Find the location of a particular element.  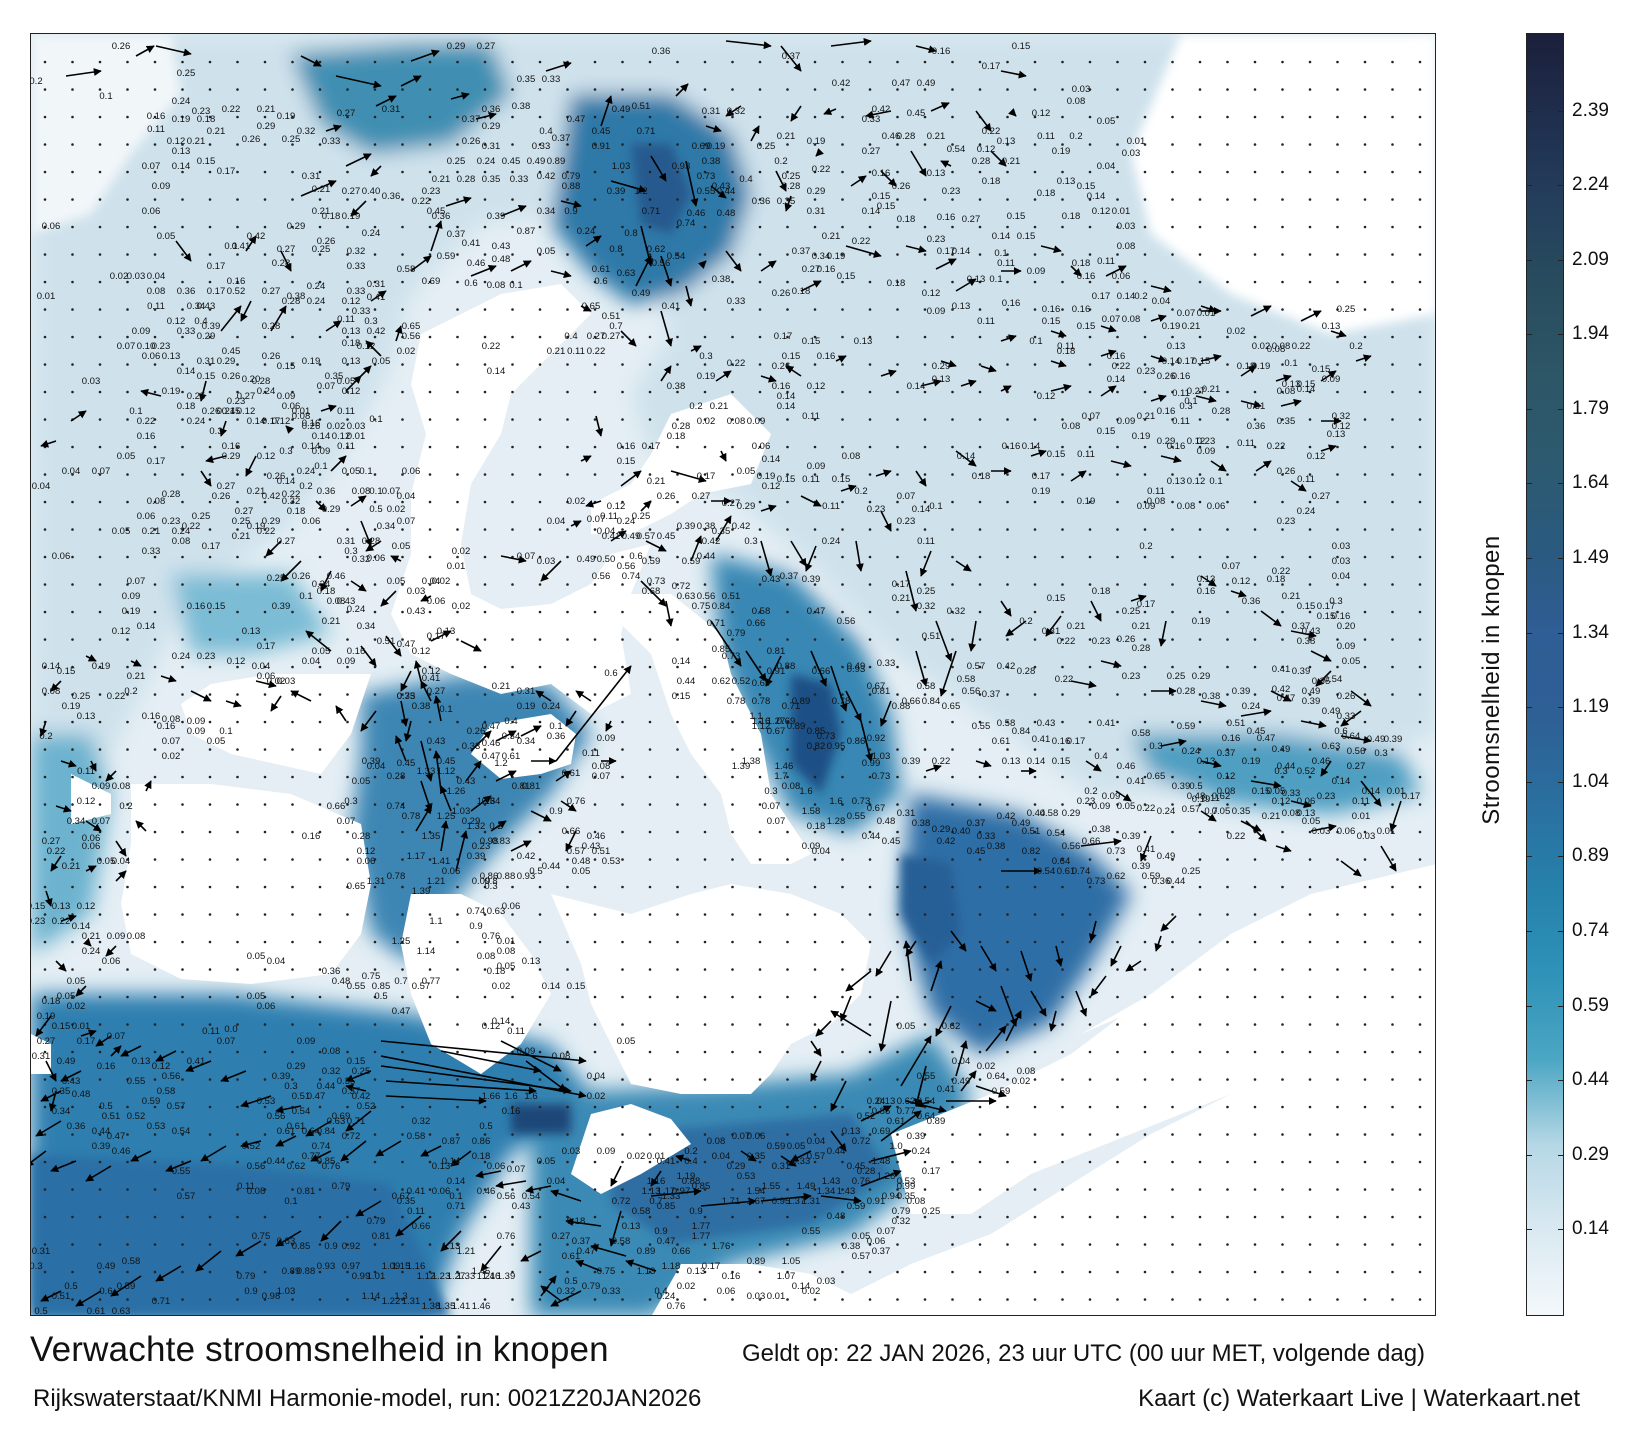

speed-label: 0.07 is located at coordinates (116, 1036).